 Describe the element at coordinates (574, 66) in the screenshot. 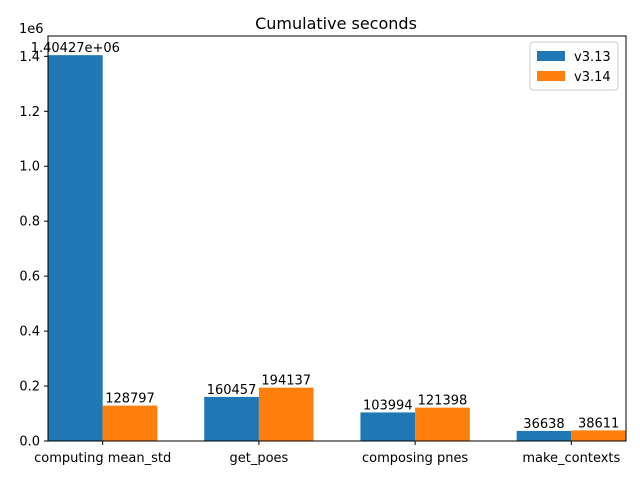

I see `legend: v3.13 v3.14` at that location.